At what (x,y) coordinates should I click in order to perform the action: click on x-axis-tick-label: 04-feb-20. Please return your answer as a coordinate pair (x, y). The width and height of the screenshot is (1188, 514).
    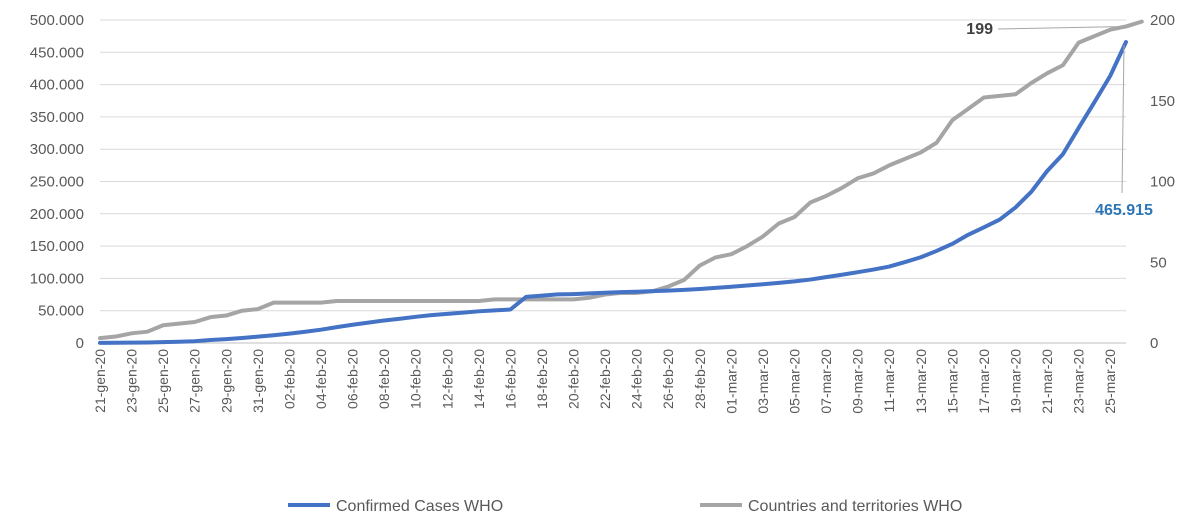
    Looking at the image, I should click on (321, 379).